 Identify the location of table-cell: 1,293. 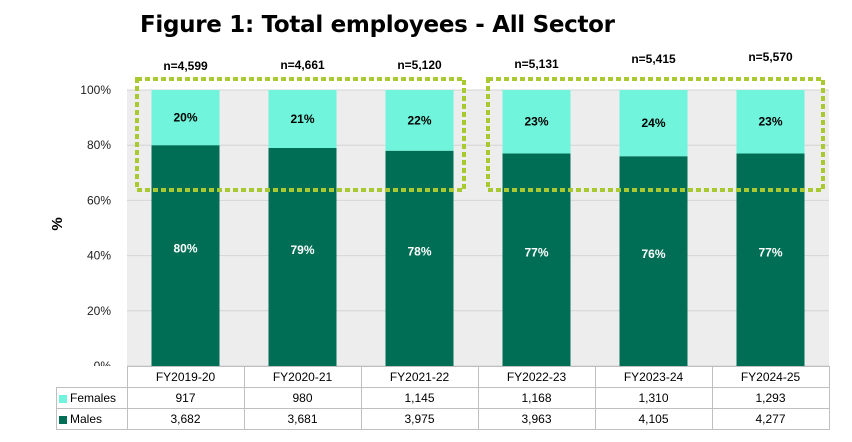
(770, 398).